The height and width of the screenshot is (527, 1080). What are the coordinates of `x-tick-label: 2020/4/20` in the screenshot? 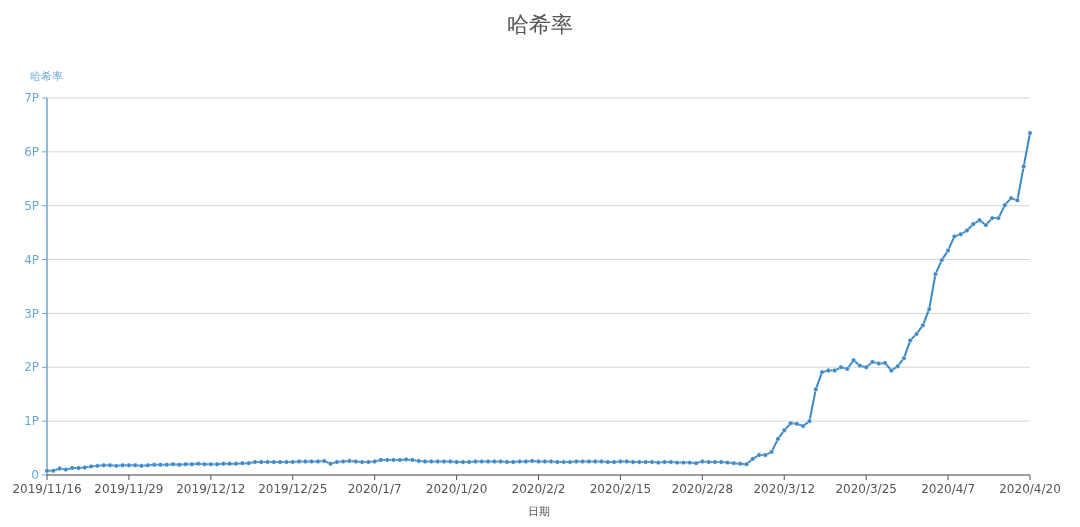 It's located at (1030, 489).